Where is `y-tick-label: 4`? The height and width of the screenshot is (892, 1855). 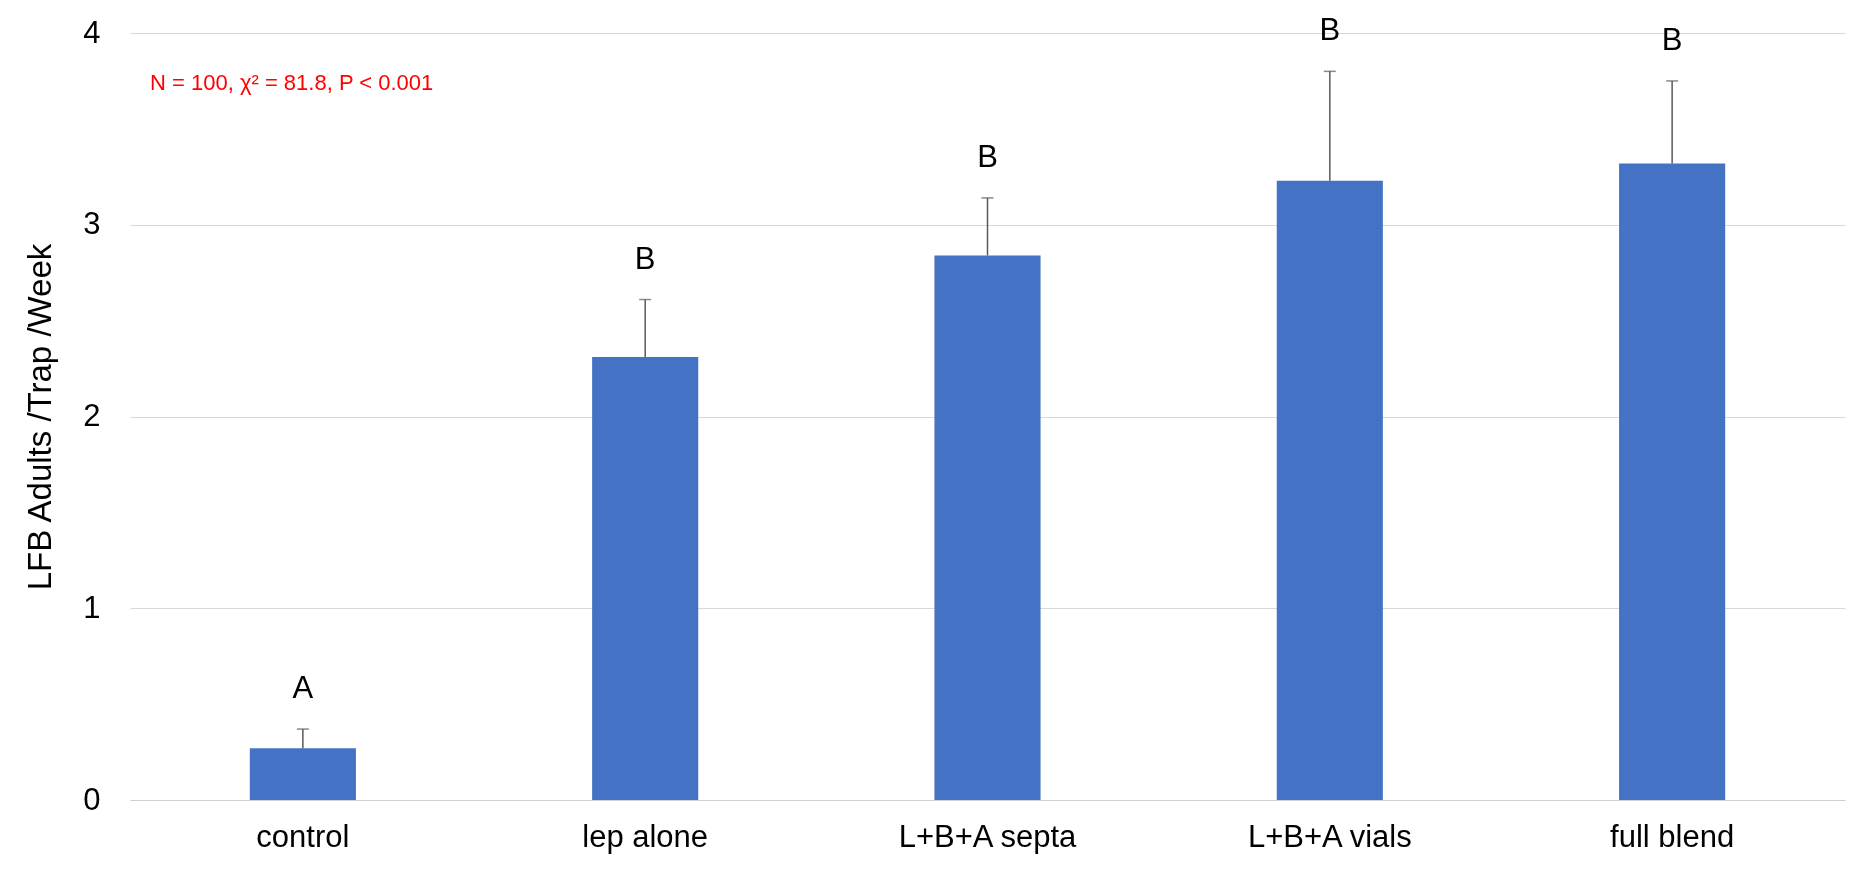
y-tick-label: 4 is located at coordinates (92, 32).